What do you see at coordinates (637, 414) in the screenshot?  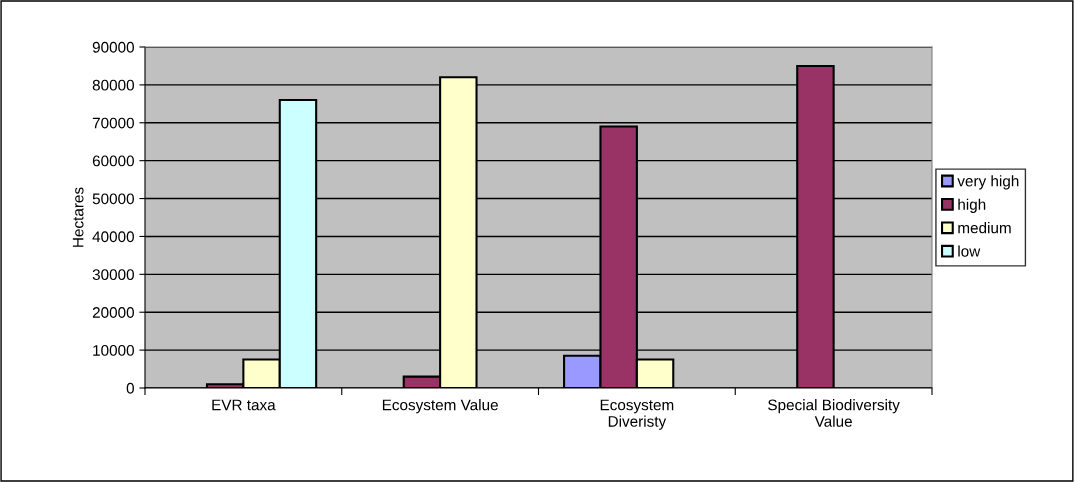 I see `x-tick-label: Ecosystem Diveristy` at bounding box center [637, 414].